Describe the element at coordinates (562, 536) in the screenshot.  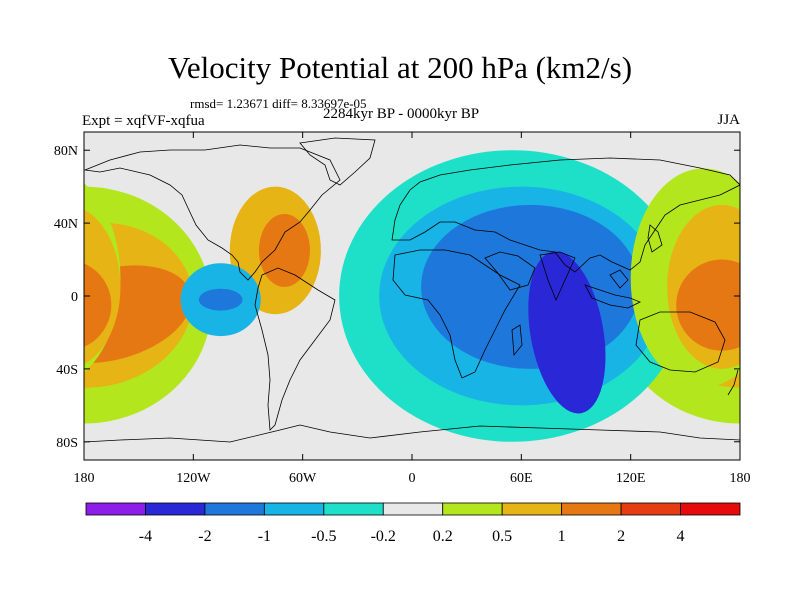
I see `colorbar-label: 1` at that location.